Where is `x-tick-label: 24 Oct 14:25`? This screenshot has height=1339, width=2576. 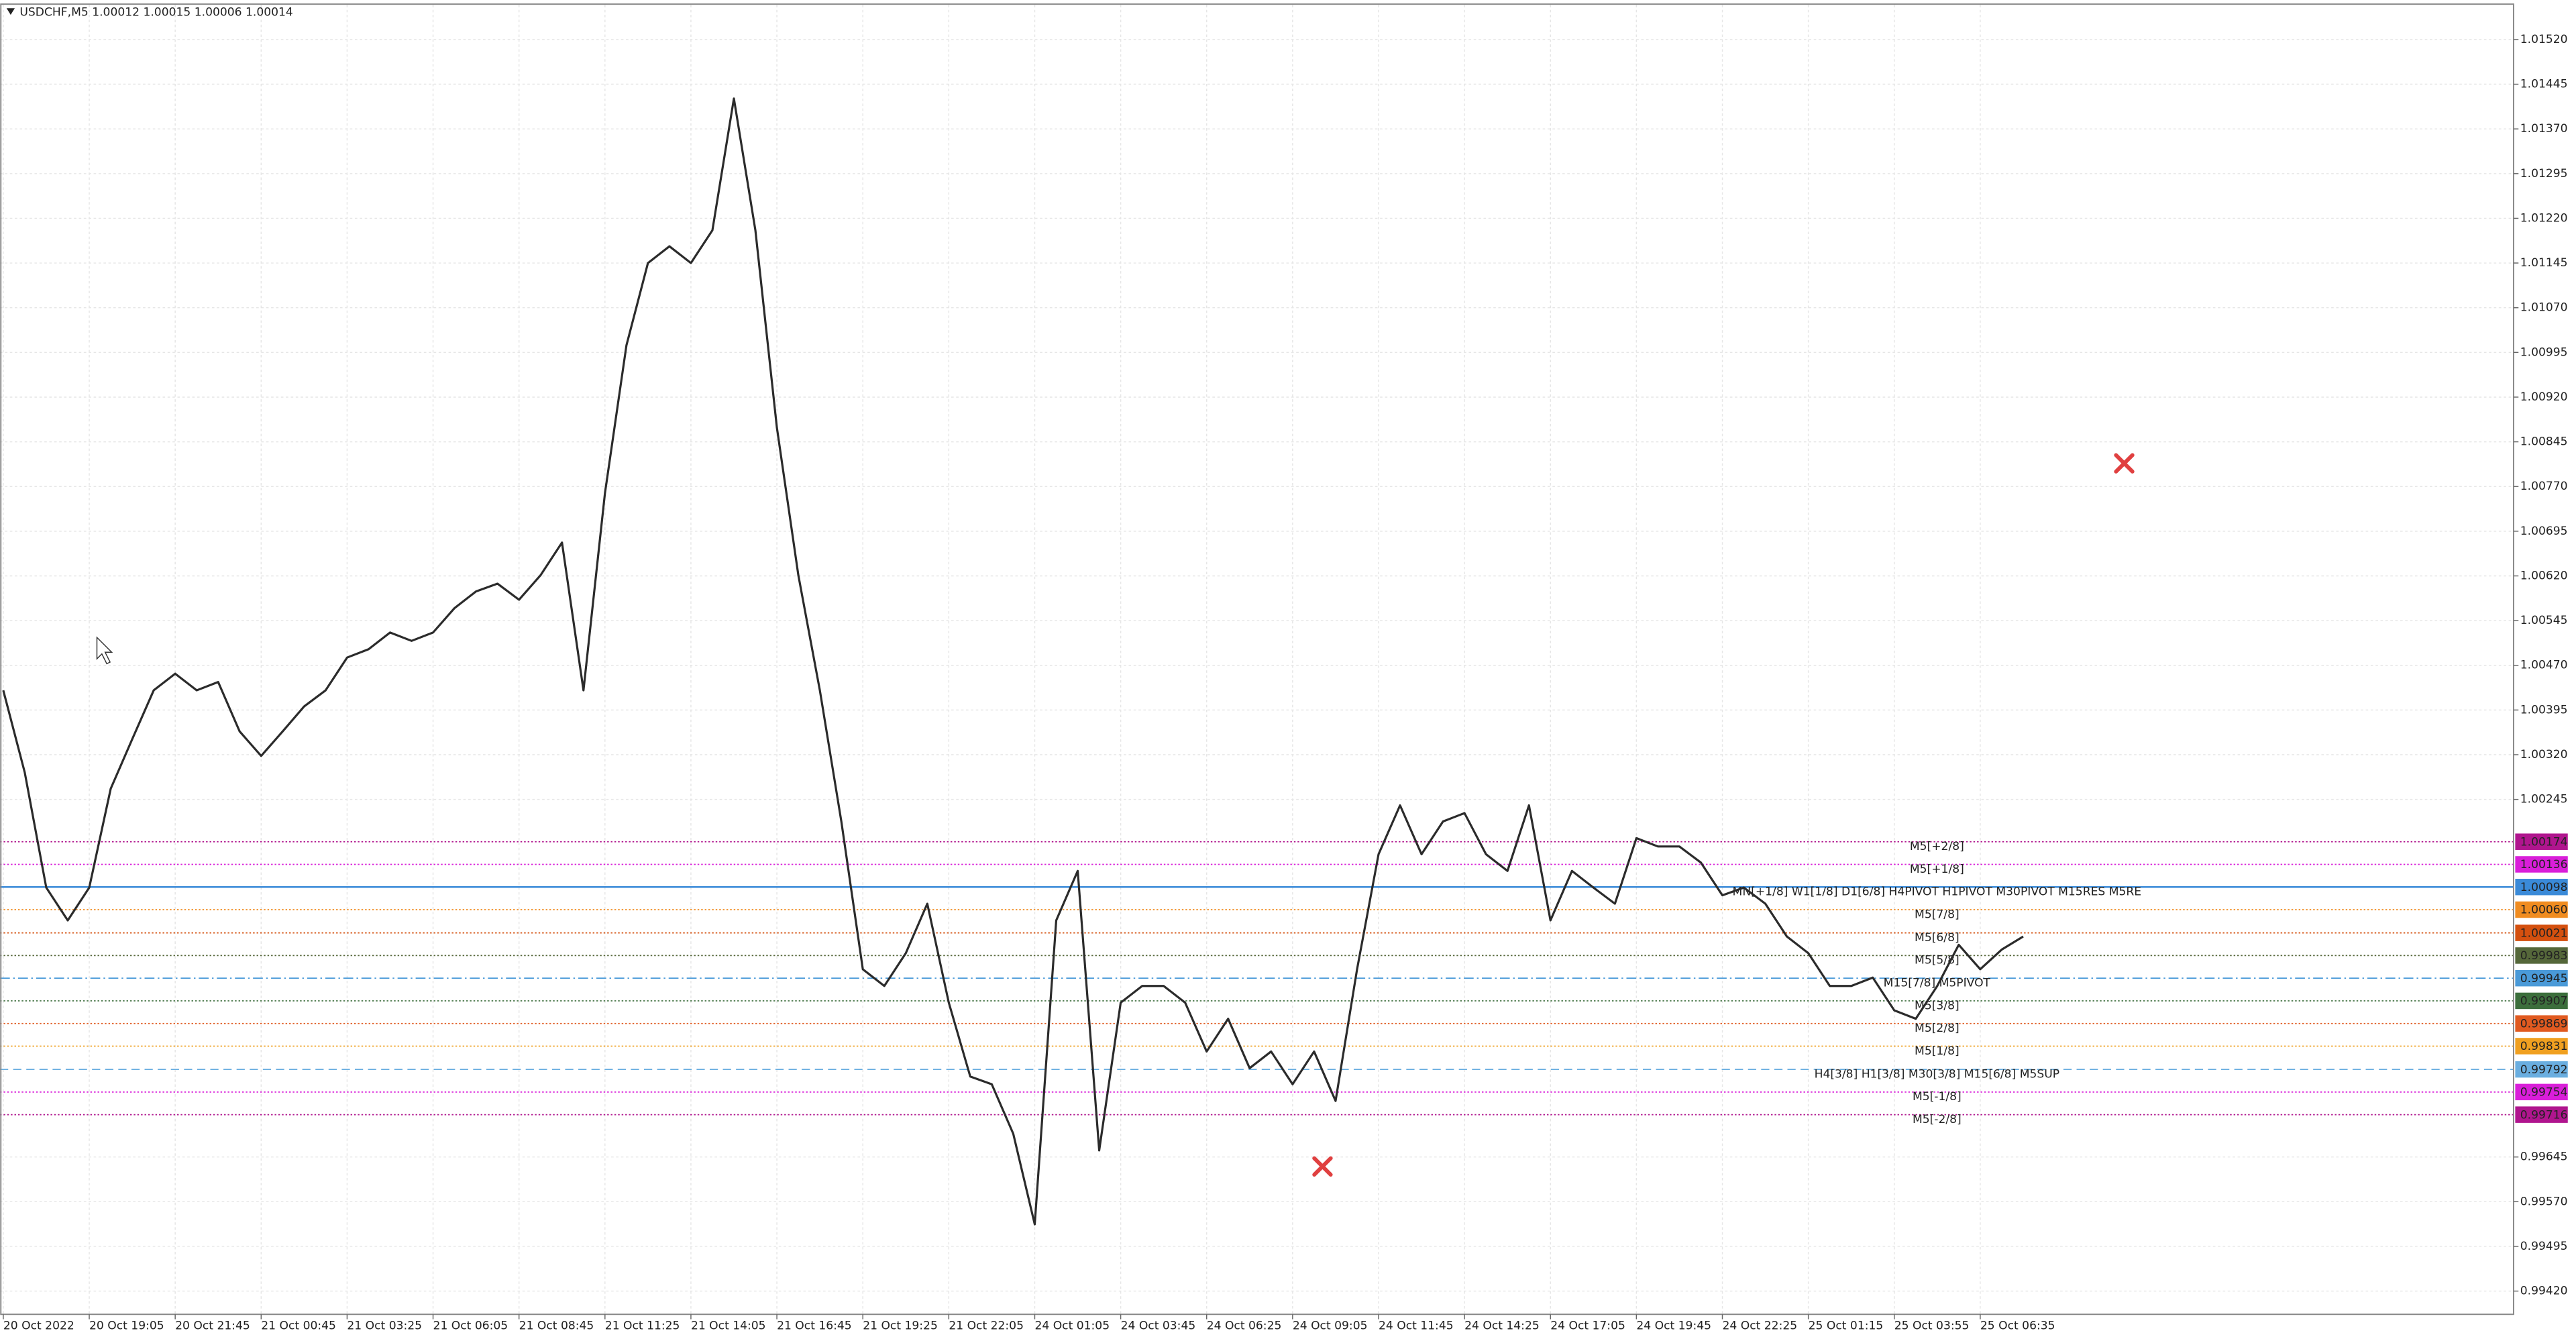
x-tick-label: 24 Oct 14:25 is located at coordinates (1502, 1325).